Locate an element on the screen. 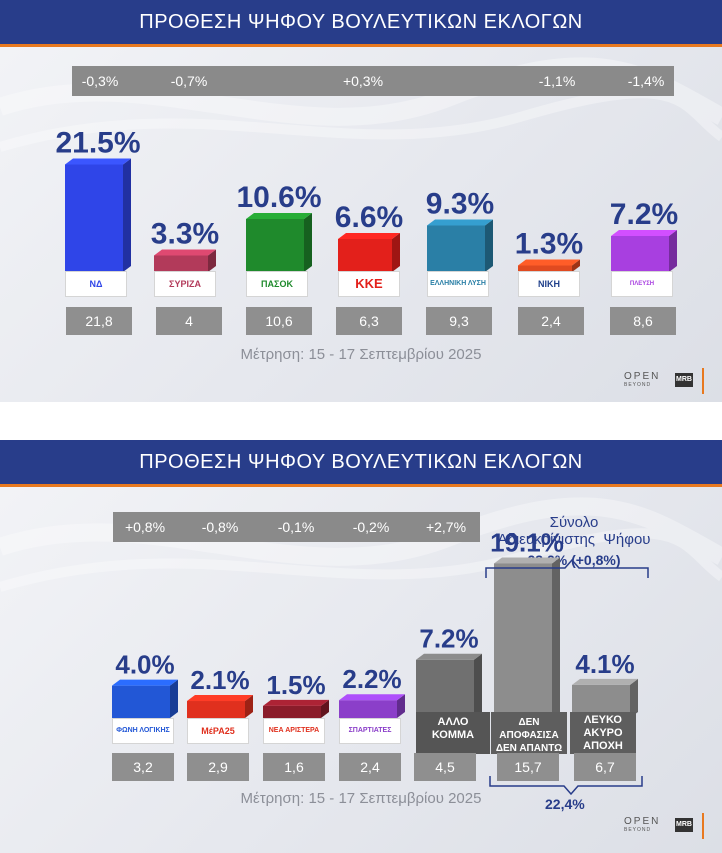 The width and height of the screenshot is (722, 853). bar-value-label: 19.1% is located at coordinates (527, 542).